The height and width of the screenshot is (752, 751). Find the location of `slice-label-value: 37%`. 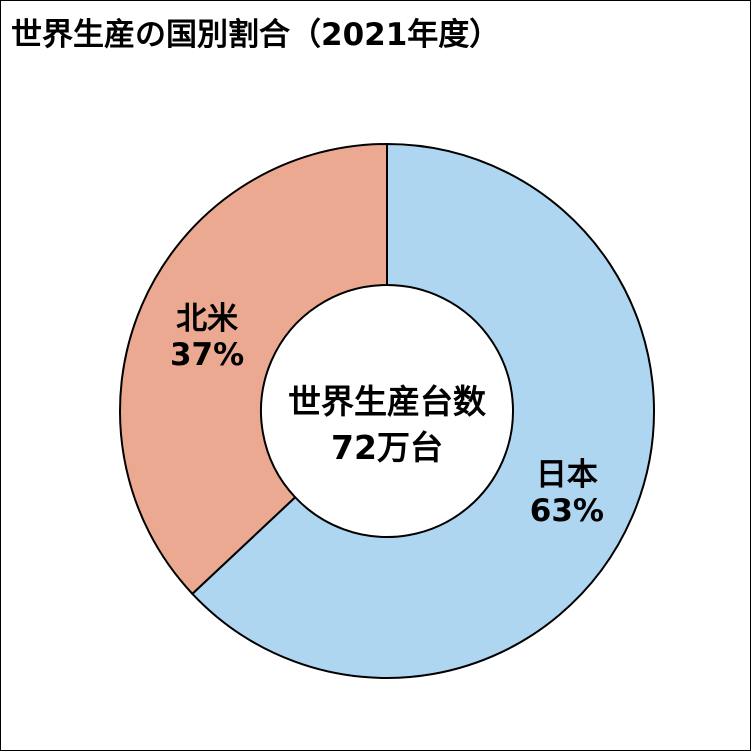

slice-label-value: 37% is located at coordinates (207, 355).